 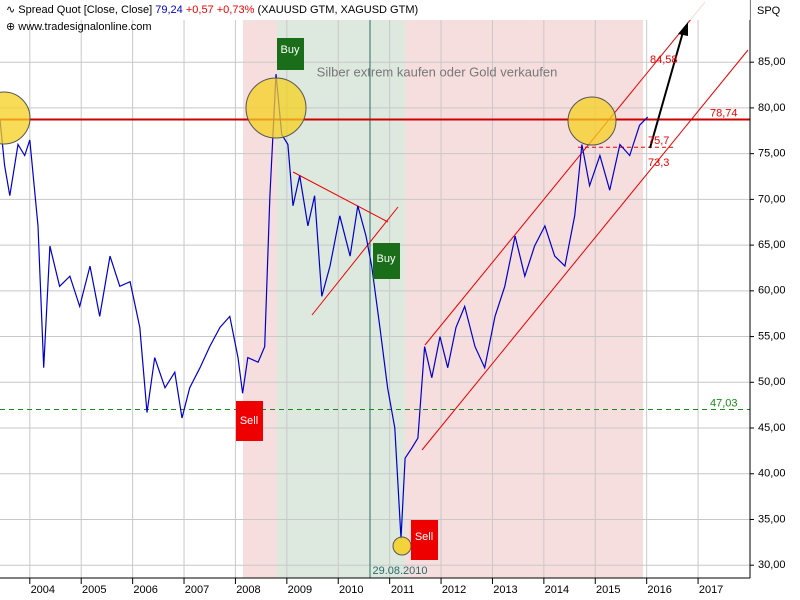 I want to click on header-change: +0,57, so click(x=200, y=10).